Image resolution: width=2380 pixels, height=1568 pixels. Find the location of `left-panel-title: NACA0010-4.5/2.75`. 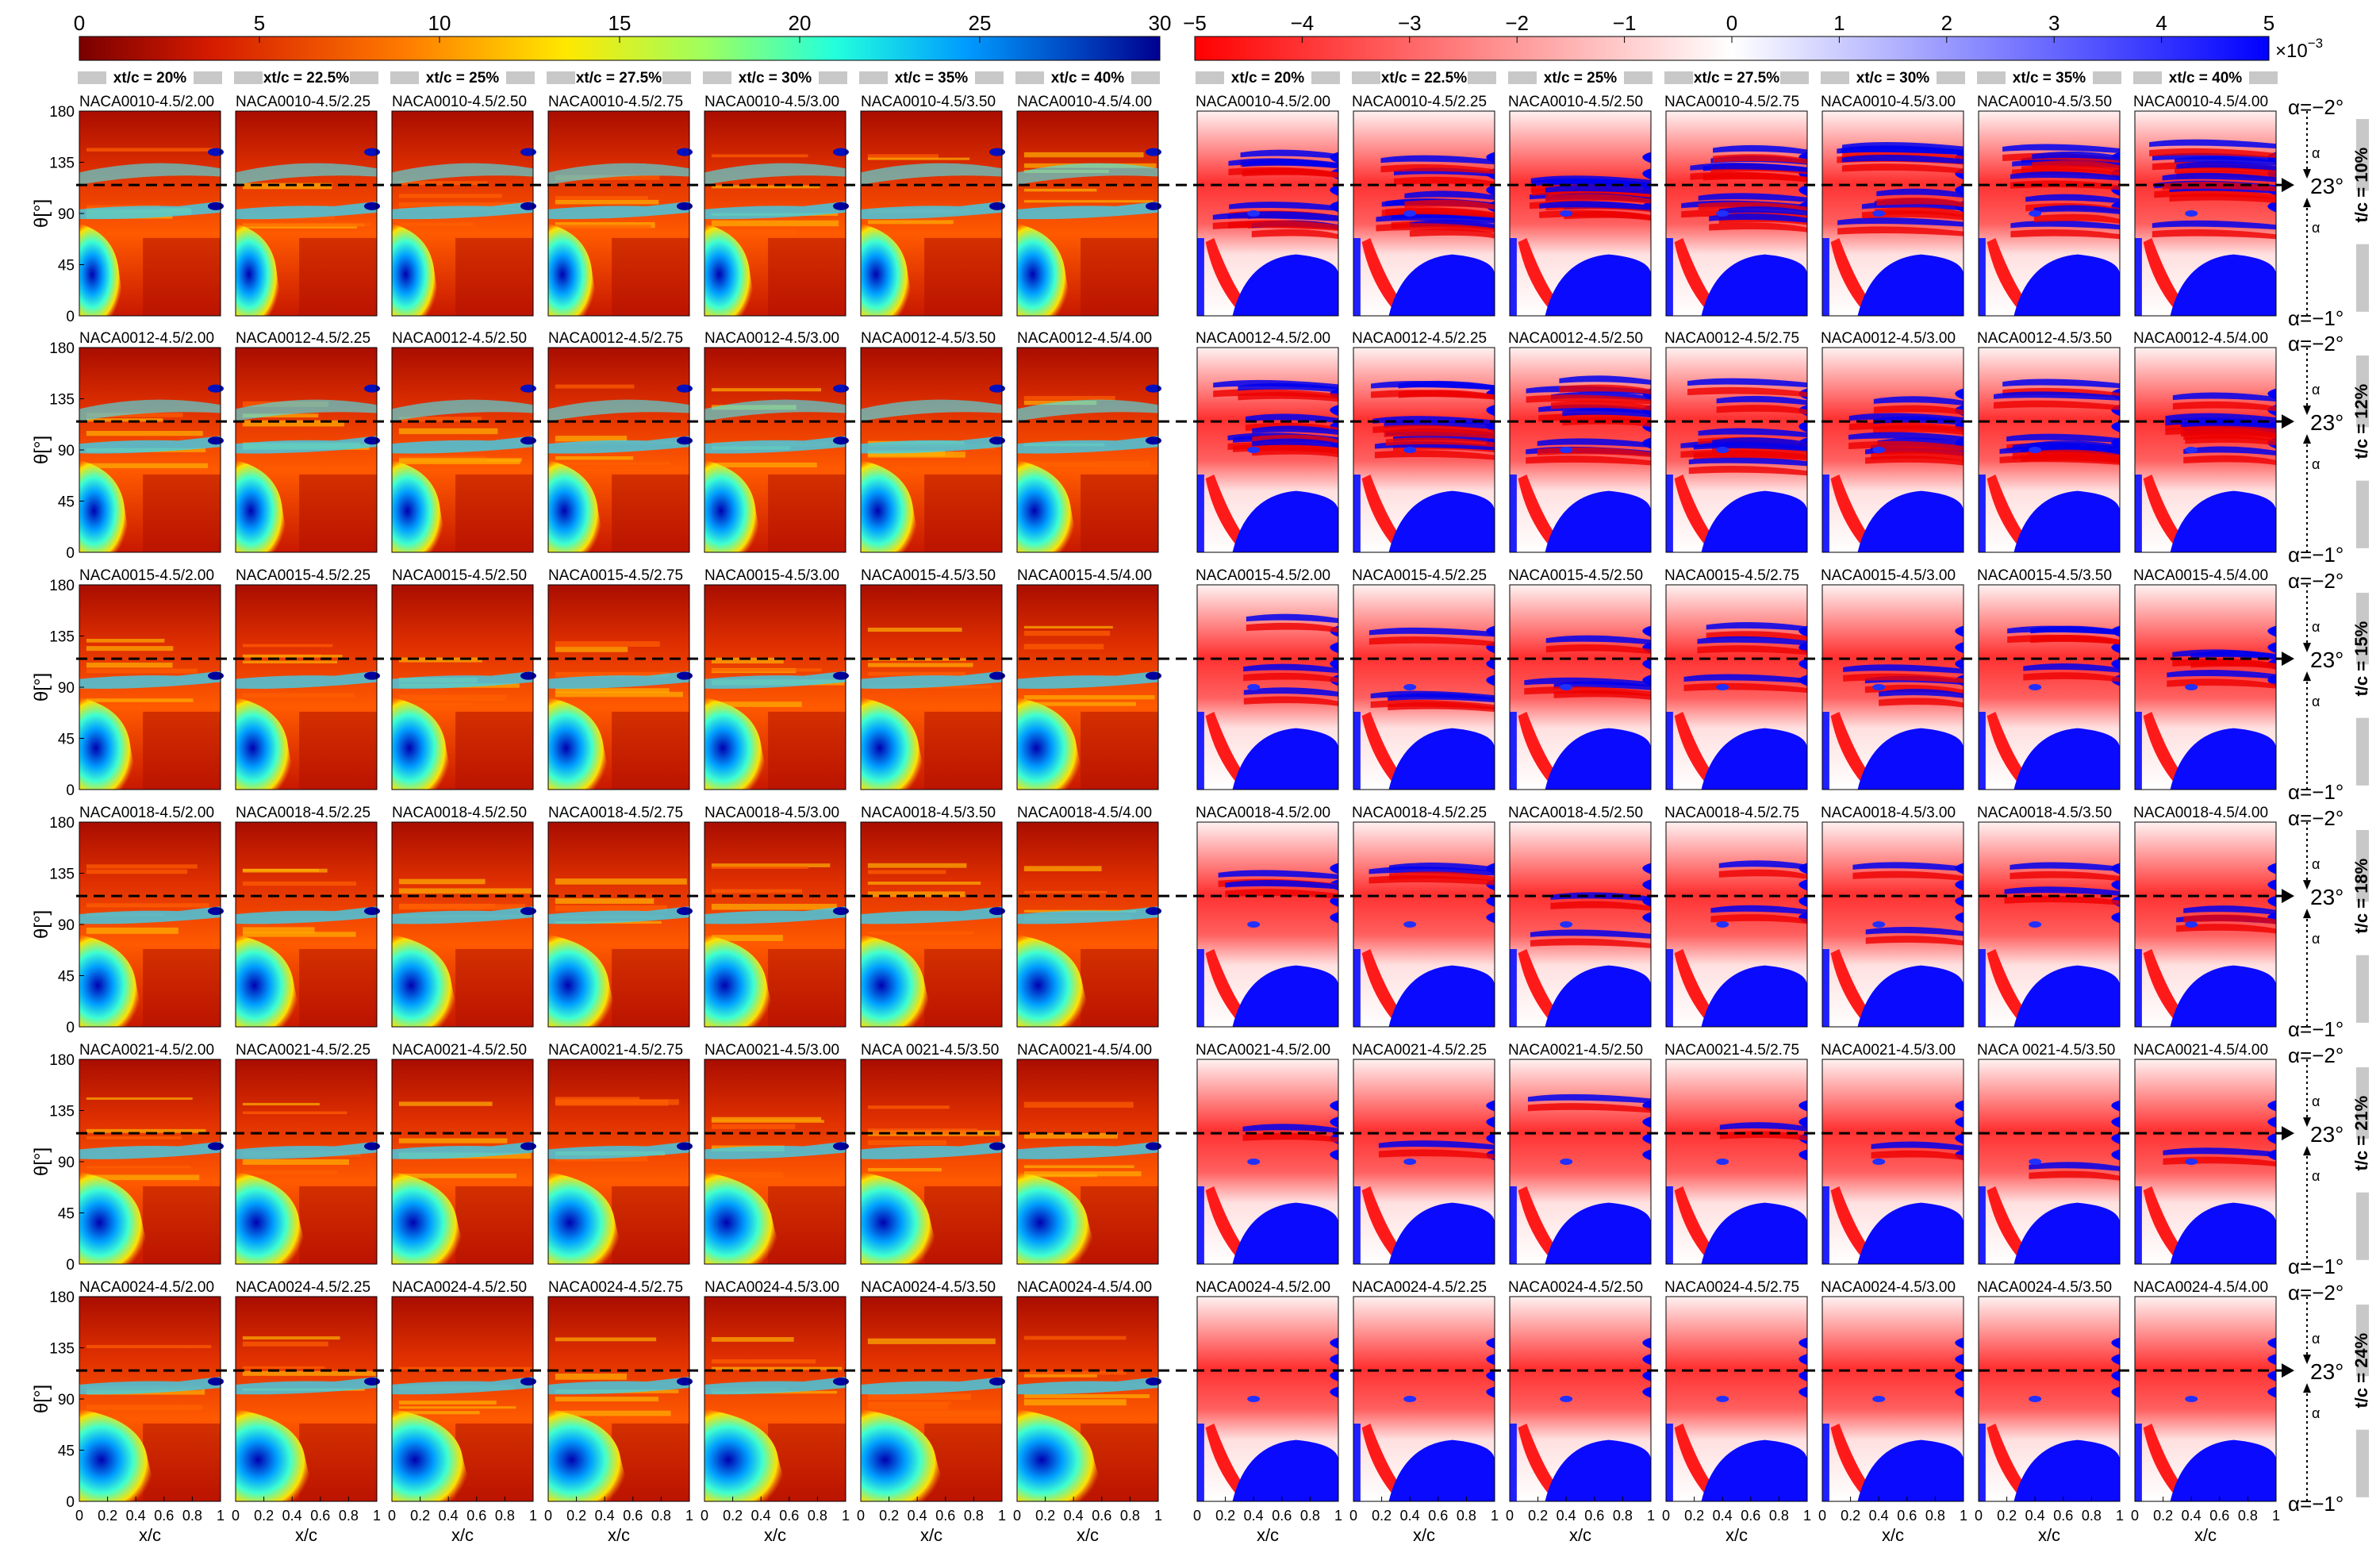

left-panel-title: NACA0010-4.5/2.75 is located at coordinates (615, 102).